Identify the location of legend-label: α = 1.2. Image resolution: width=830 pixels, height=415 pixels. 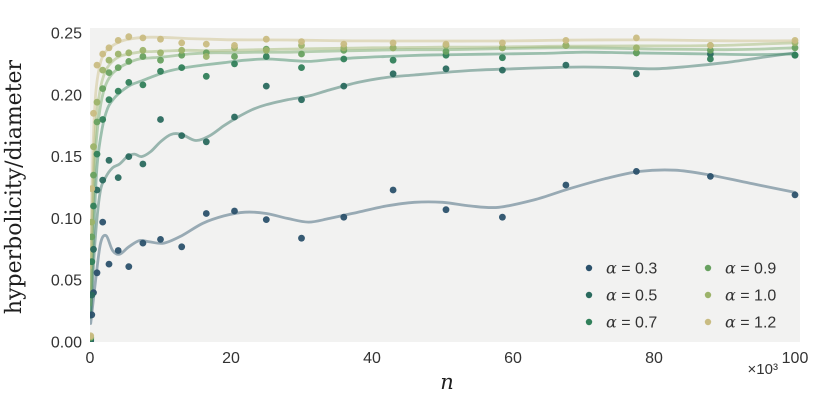
(750, 322).